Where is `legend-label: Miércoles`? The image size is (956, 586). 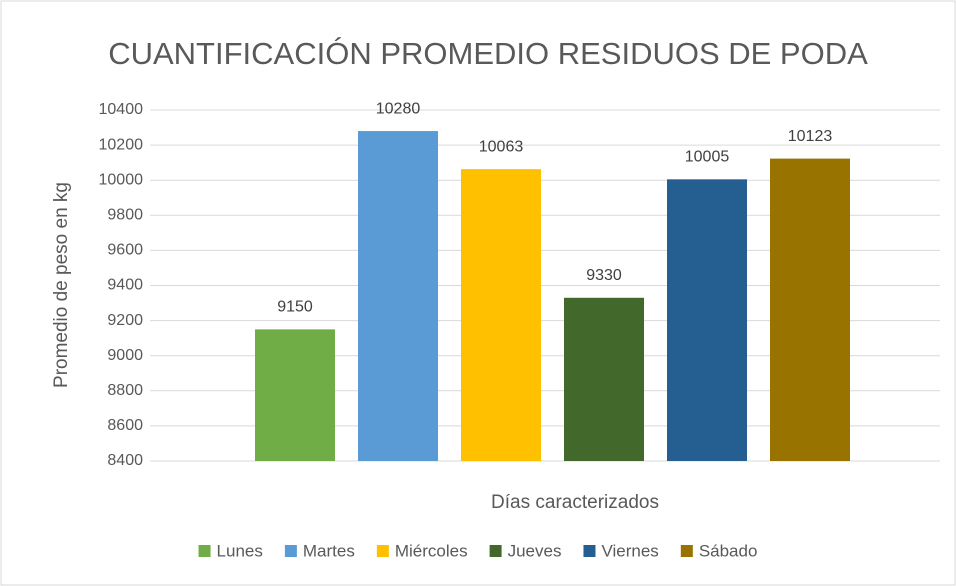 legend-label: Miércoles is located at coordinates (431, 550).